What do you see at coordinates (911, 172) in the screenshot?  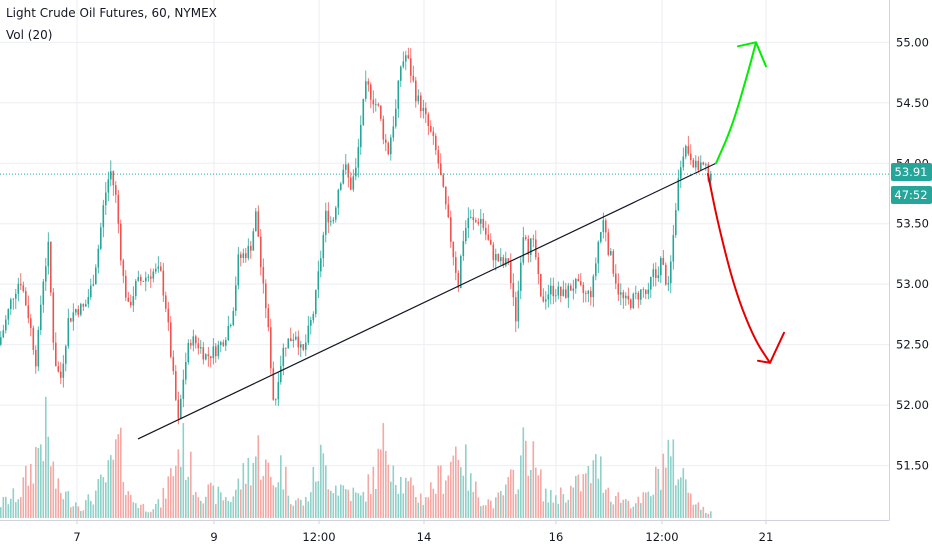 I see `last-price-label: 53.91` at bounding box center [911, 172].